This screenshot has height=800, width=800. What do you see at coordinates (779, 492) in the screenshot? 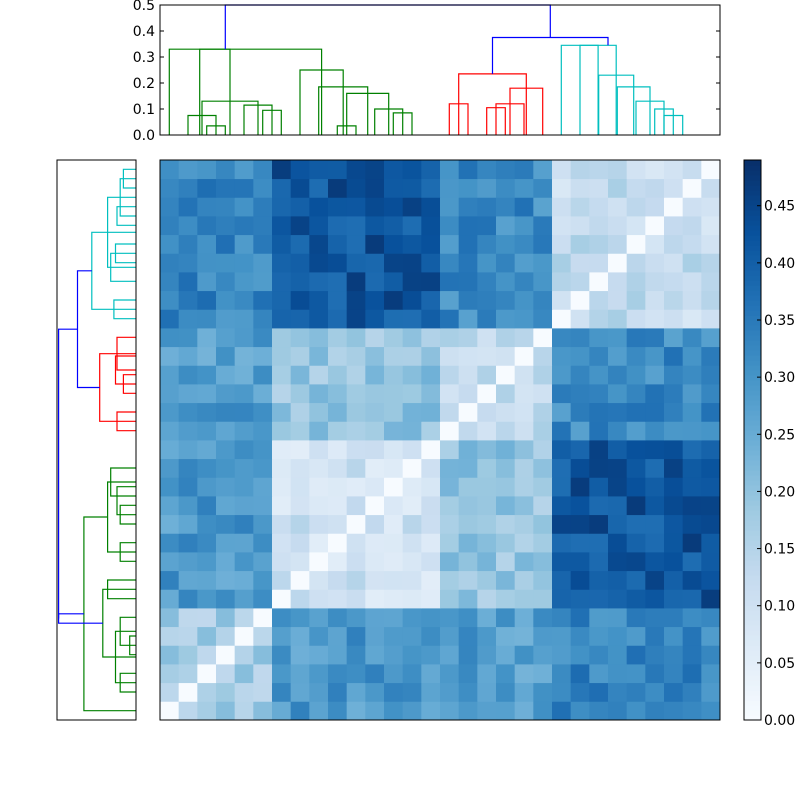
I see `colorbar-tick-label: 0.20` at bounding box center [779, 492].